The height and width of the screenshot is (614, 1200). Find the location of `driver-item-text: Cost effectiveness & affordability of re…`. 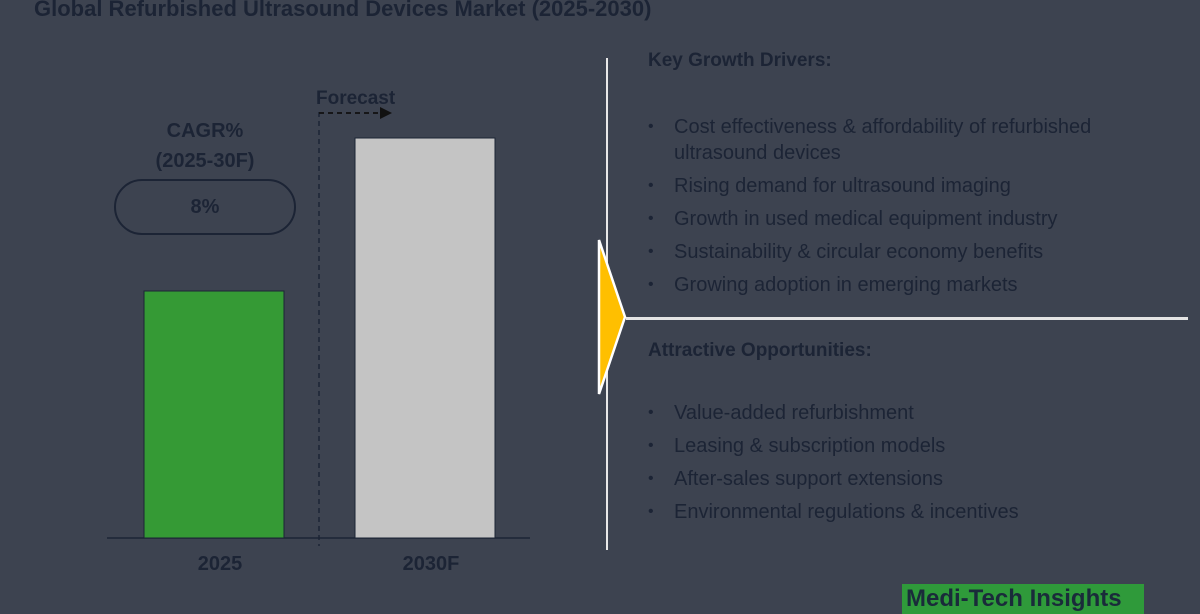

driver-item-text: Cost effectiveness & affordability of re… is located at coordinates (883, 140).